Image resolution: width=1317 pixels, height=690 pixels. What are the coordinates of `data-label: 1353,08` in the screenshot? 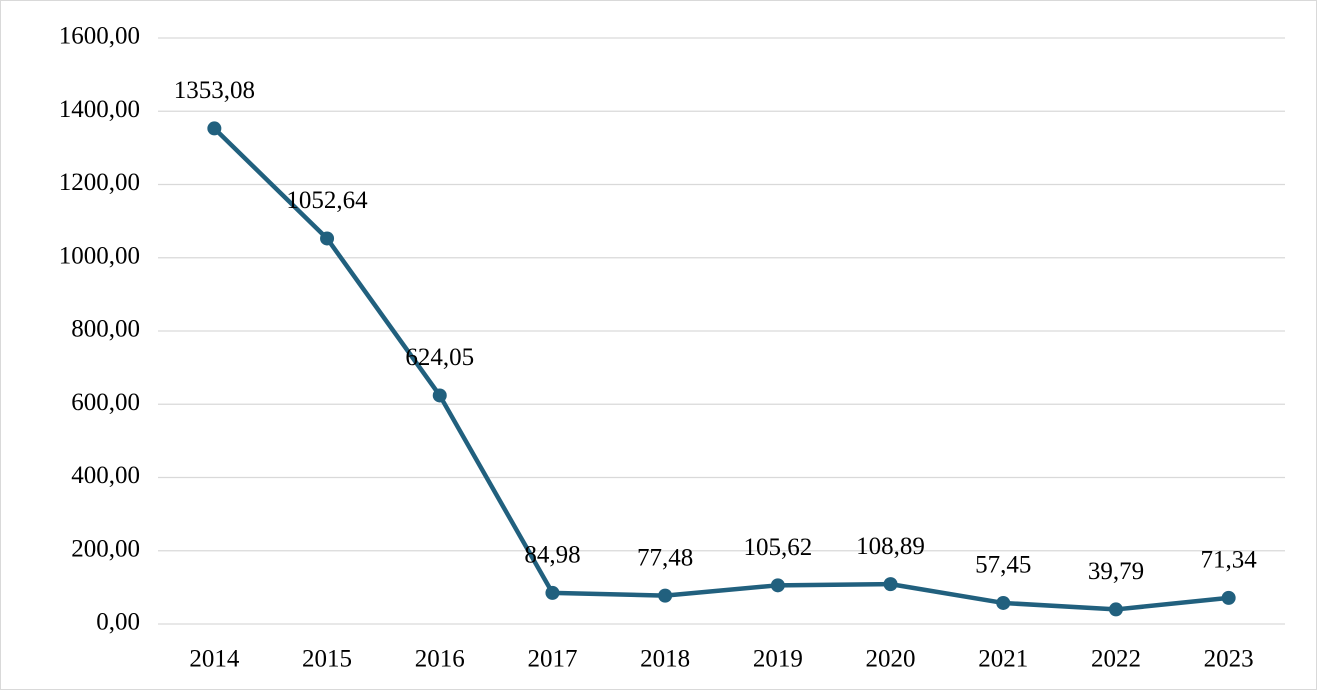 It's located at (214, 90).